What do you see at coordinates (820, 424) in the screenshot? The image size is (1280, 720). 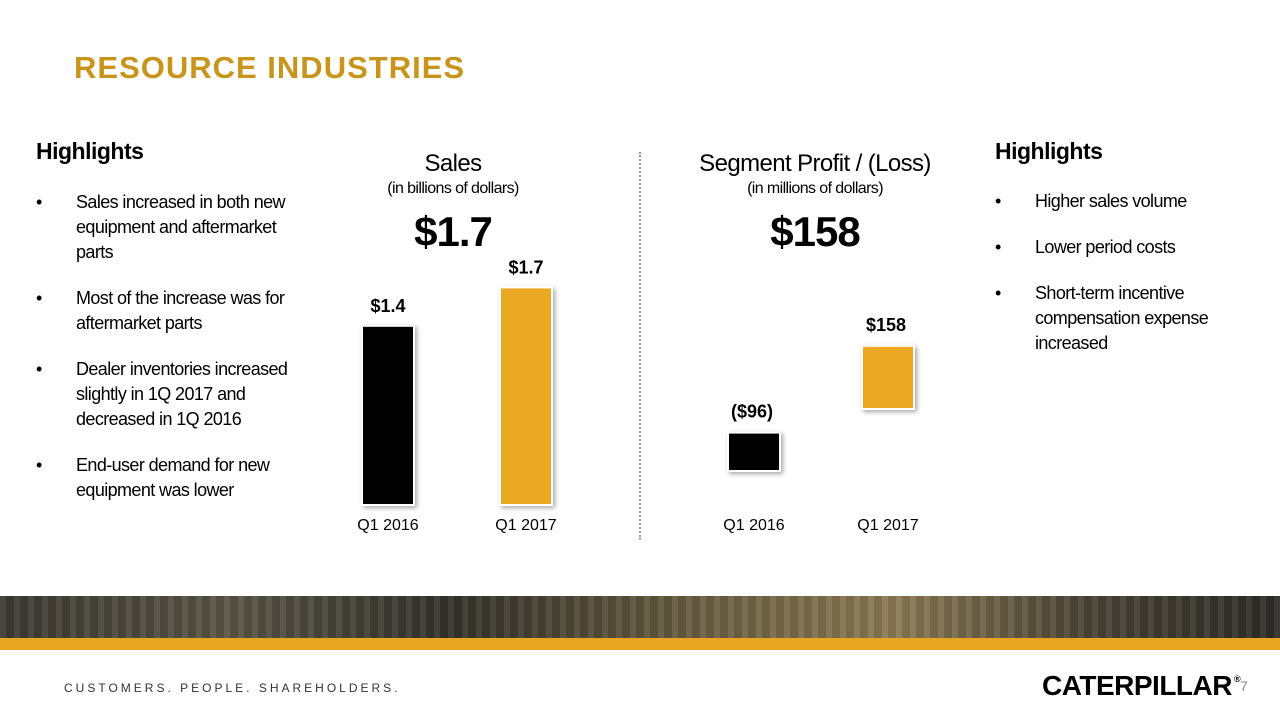 I see `profit-bar-chart: ($96) Q1 2016 $158 Q1 2017` at bounding box center [820, 424].